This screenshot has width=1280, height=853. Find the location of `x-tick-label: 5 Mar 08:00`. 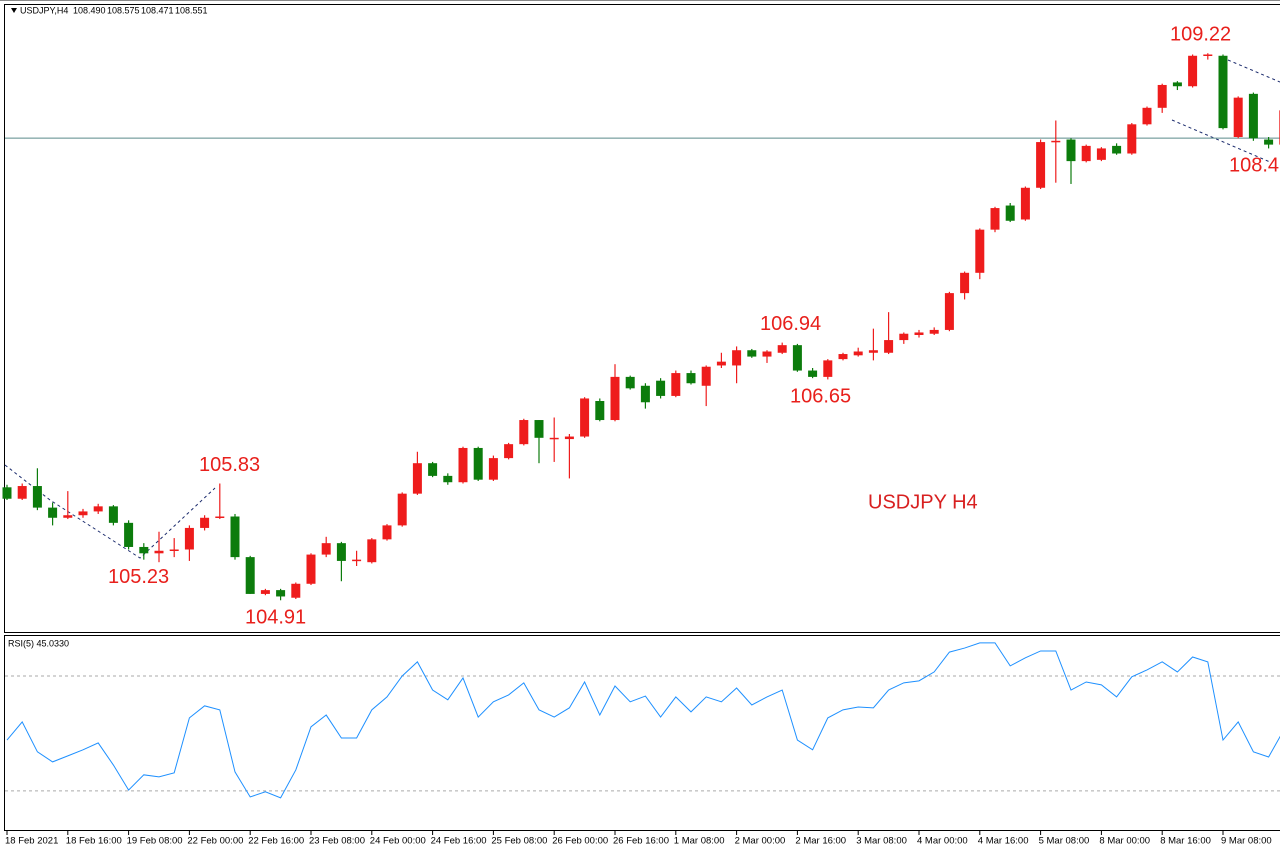

x-tick-label: 5 Mar 08:00 is located at coordinates (1064, 841).